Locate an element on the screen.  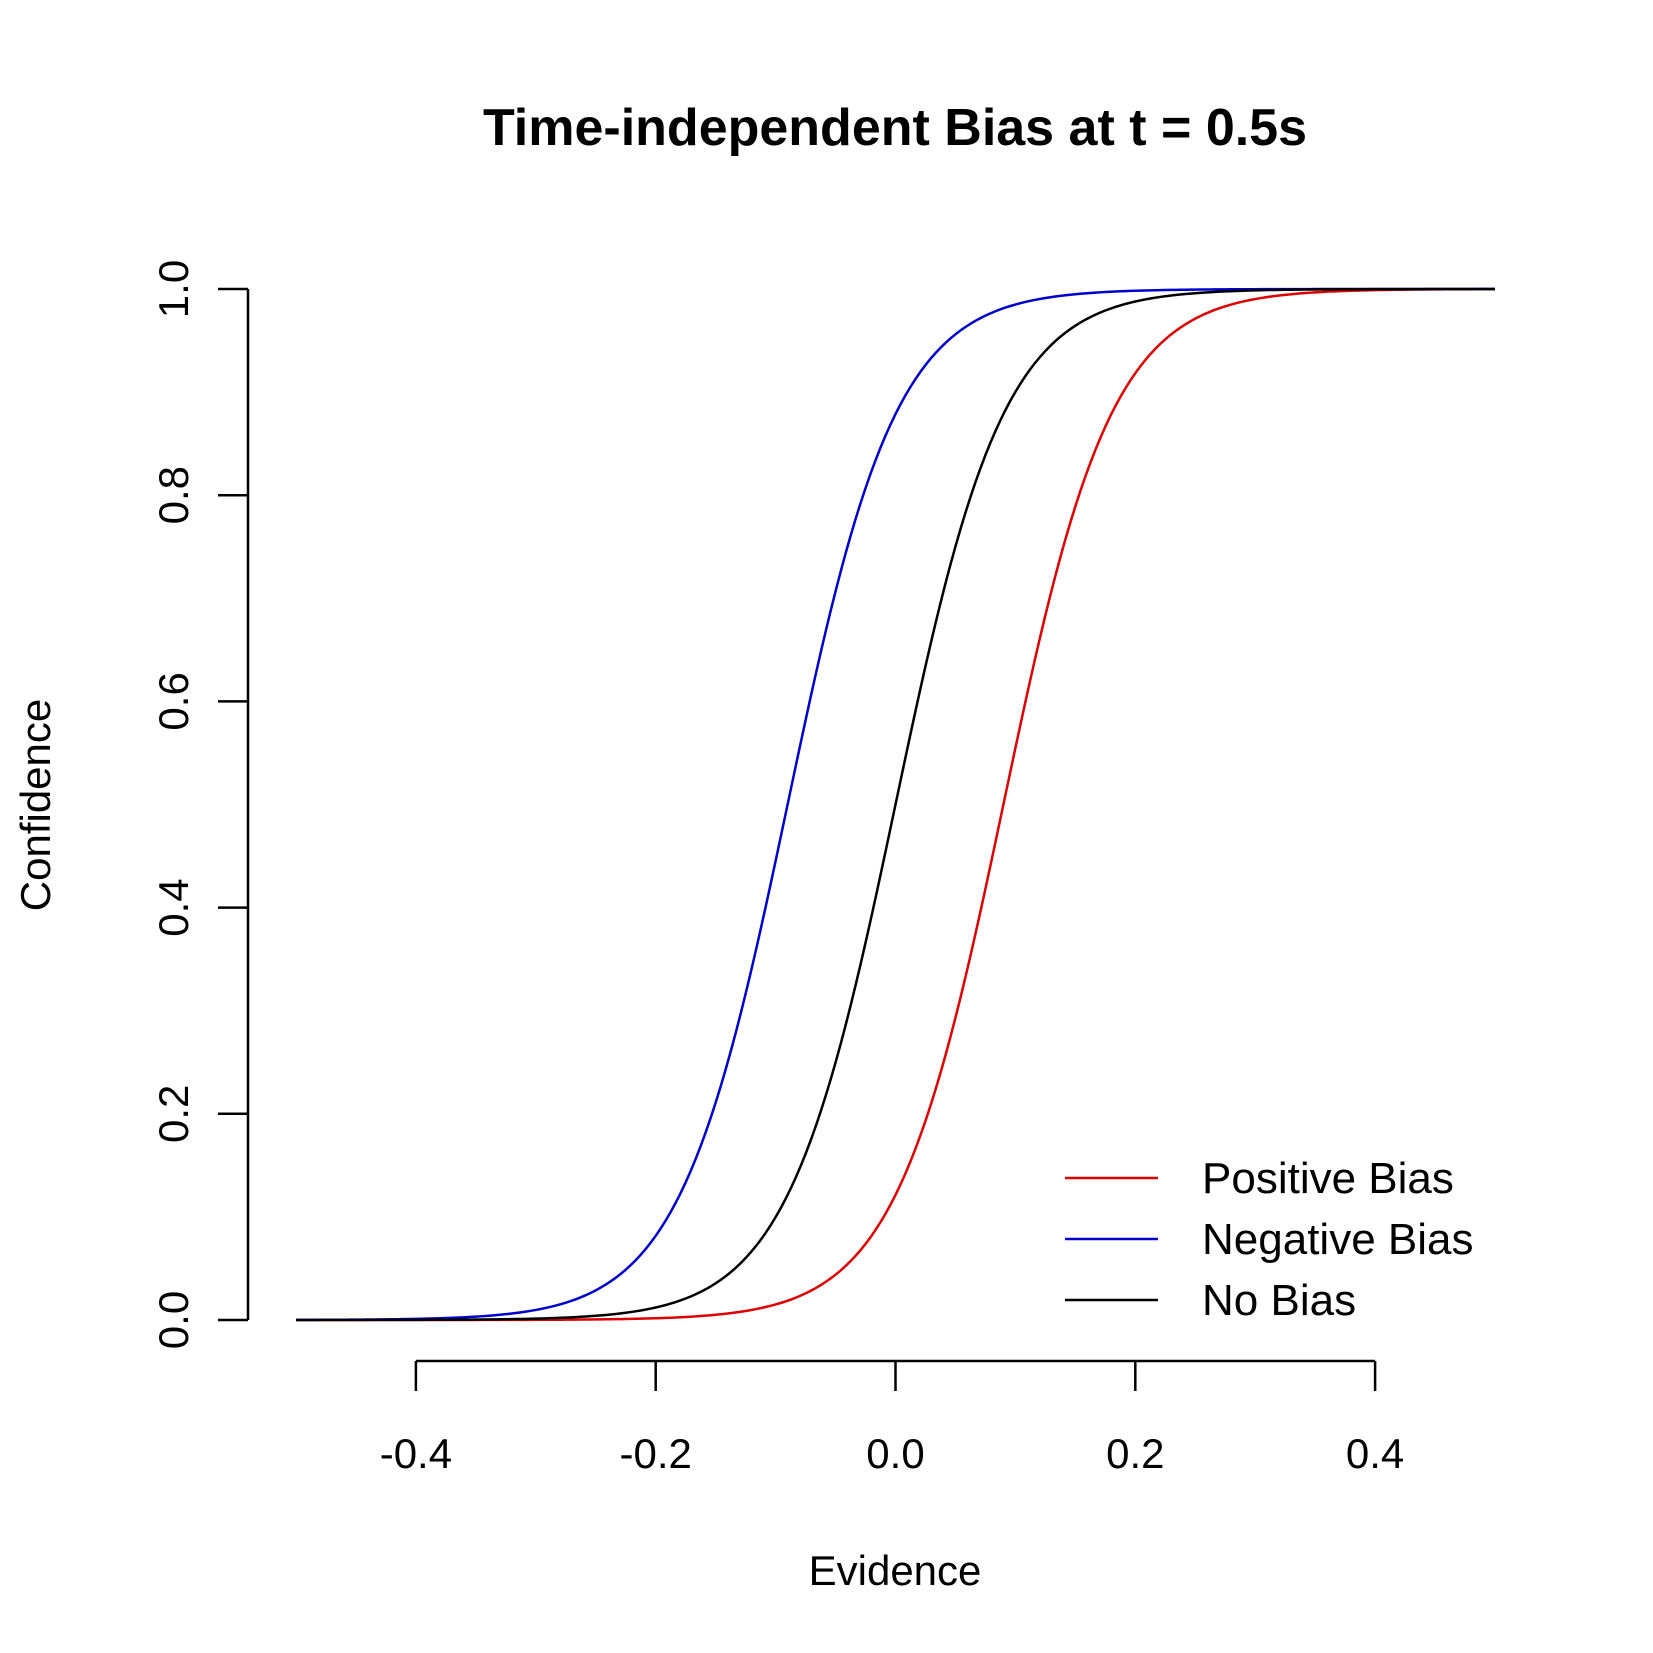
x-tick-label: -0.4 is located at coordinates (416, 1453).